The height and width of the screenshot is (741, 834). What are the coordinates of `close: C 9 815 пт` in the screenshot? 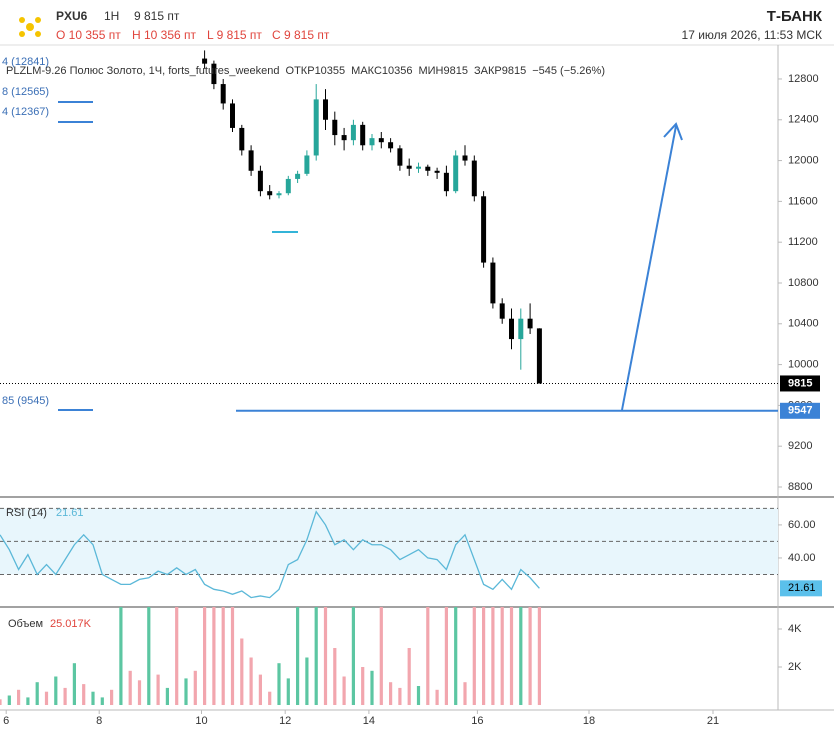 It's located at (301, 35).